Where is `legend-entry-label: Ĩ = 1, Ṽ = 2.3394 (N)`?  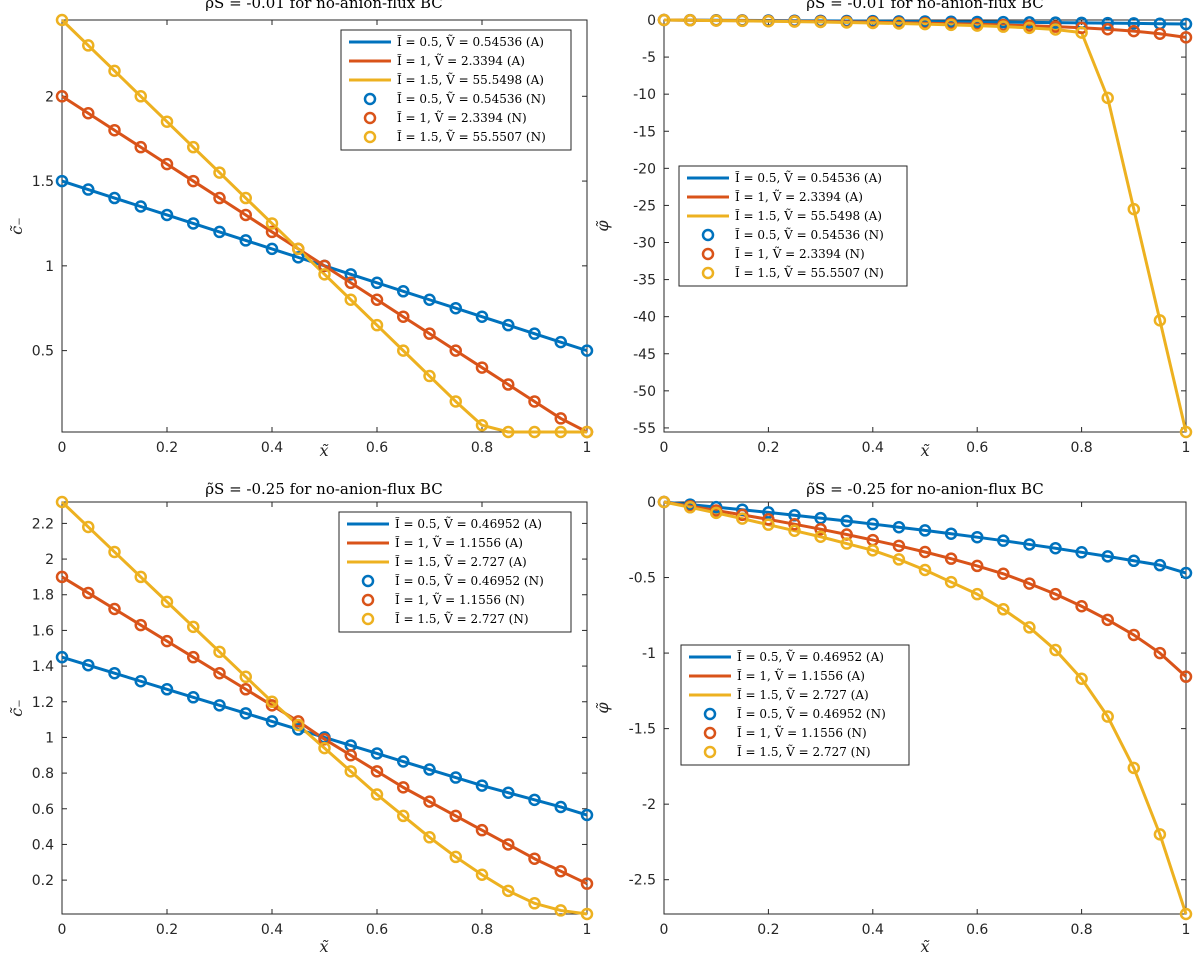
legend-entry-label: Ĩ = 1, Ṽ = 2.3394 (N) is located at coordinates (462, 117).